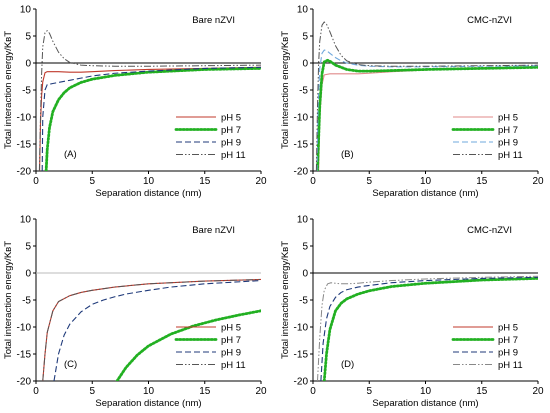 This screenshot has width=550, height=413. I want to click on panel-letter: (B), so click(347, 154).